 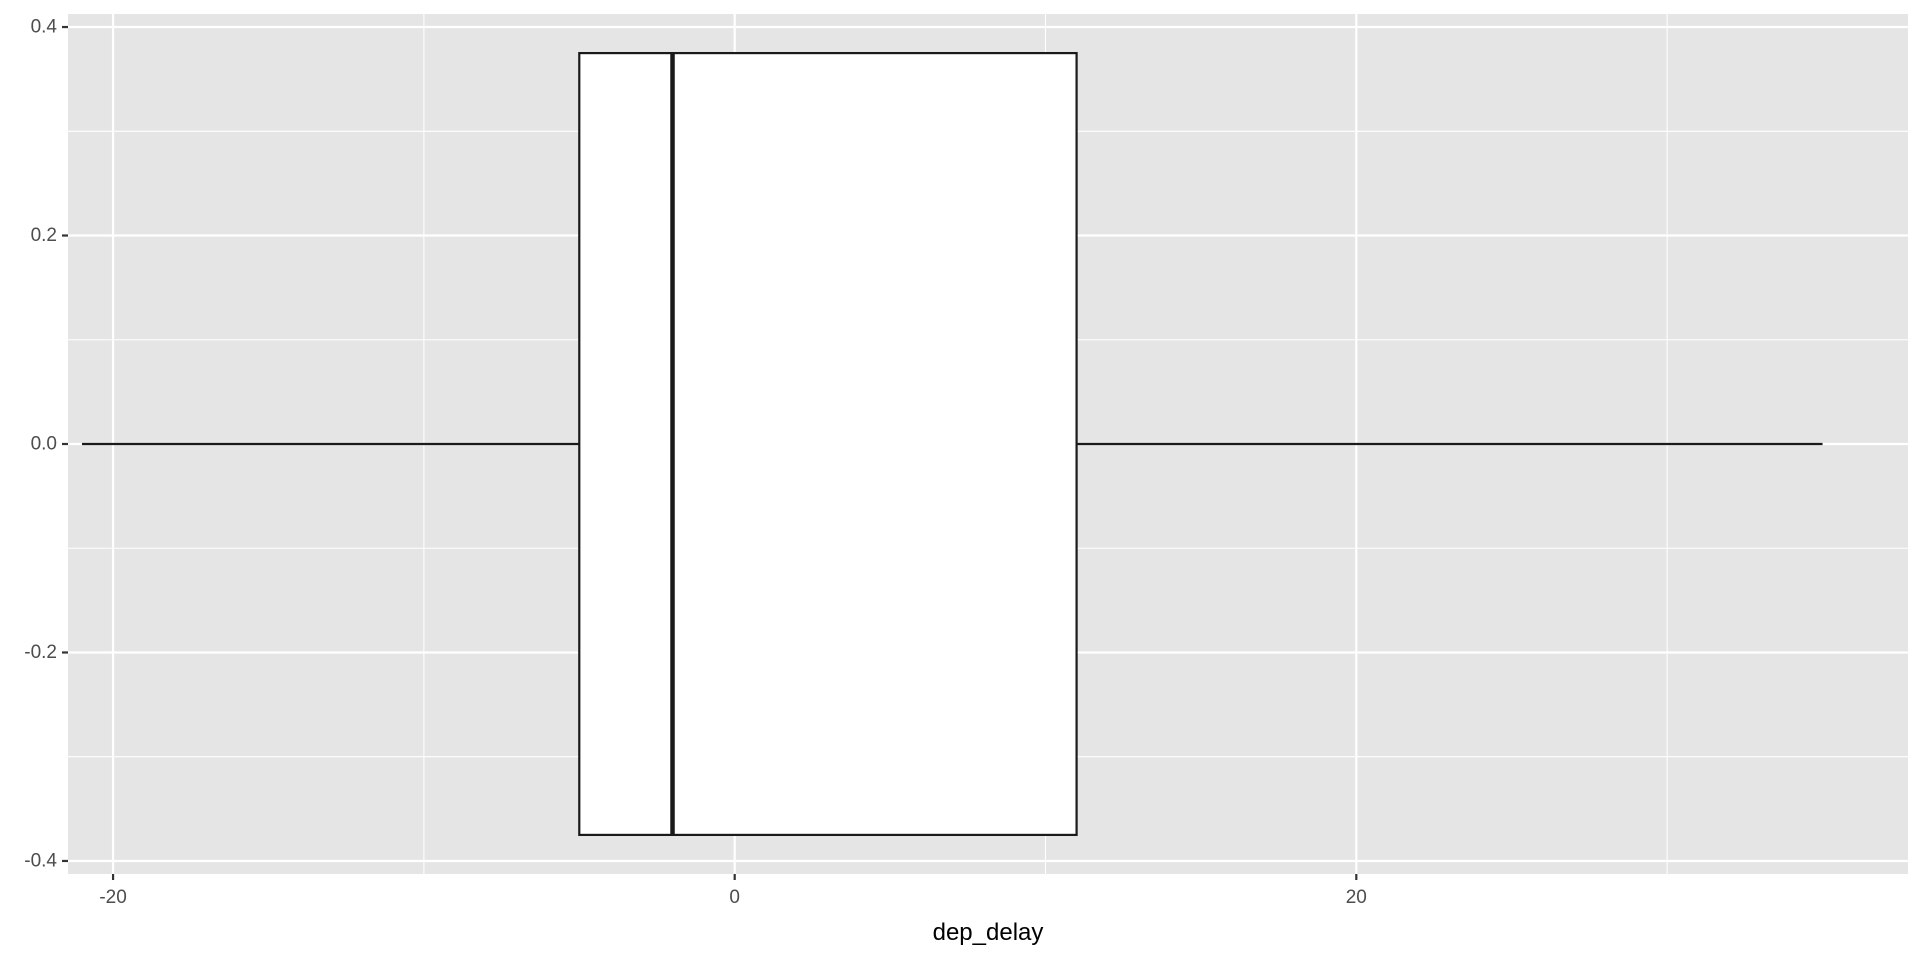 I want to click on x-tick-label: -20, so click(x=112, y=897).